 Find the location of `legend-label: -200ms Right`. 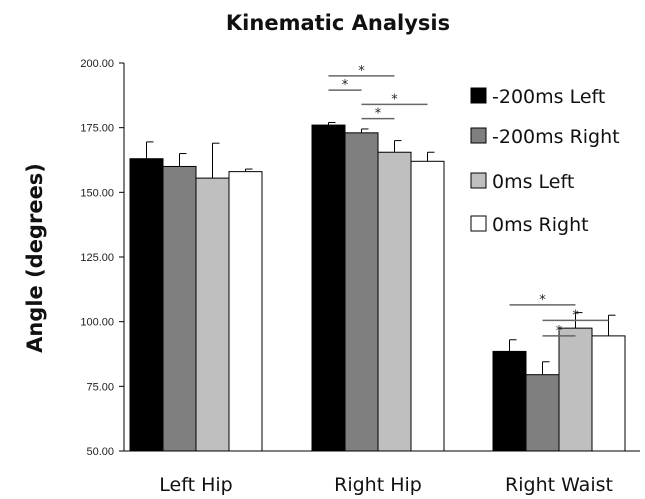

legend-label: -200ms Right is located at coordinates (556, 137).